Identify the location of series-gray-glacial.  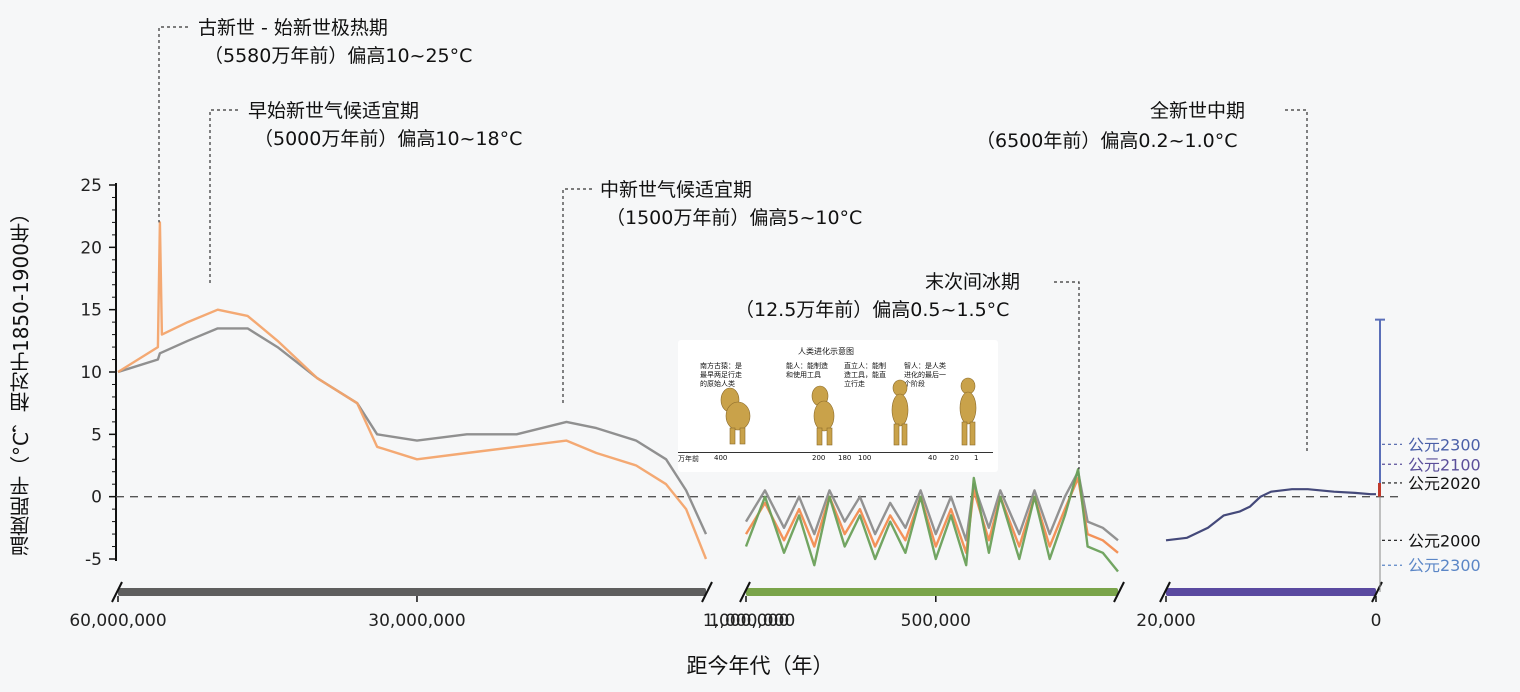
(931, 506).